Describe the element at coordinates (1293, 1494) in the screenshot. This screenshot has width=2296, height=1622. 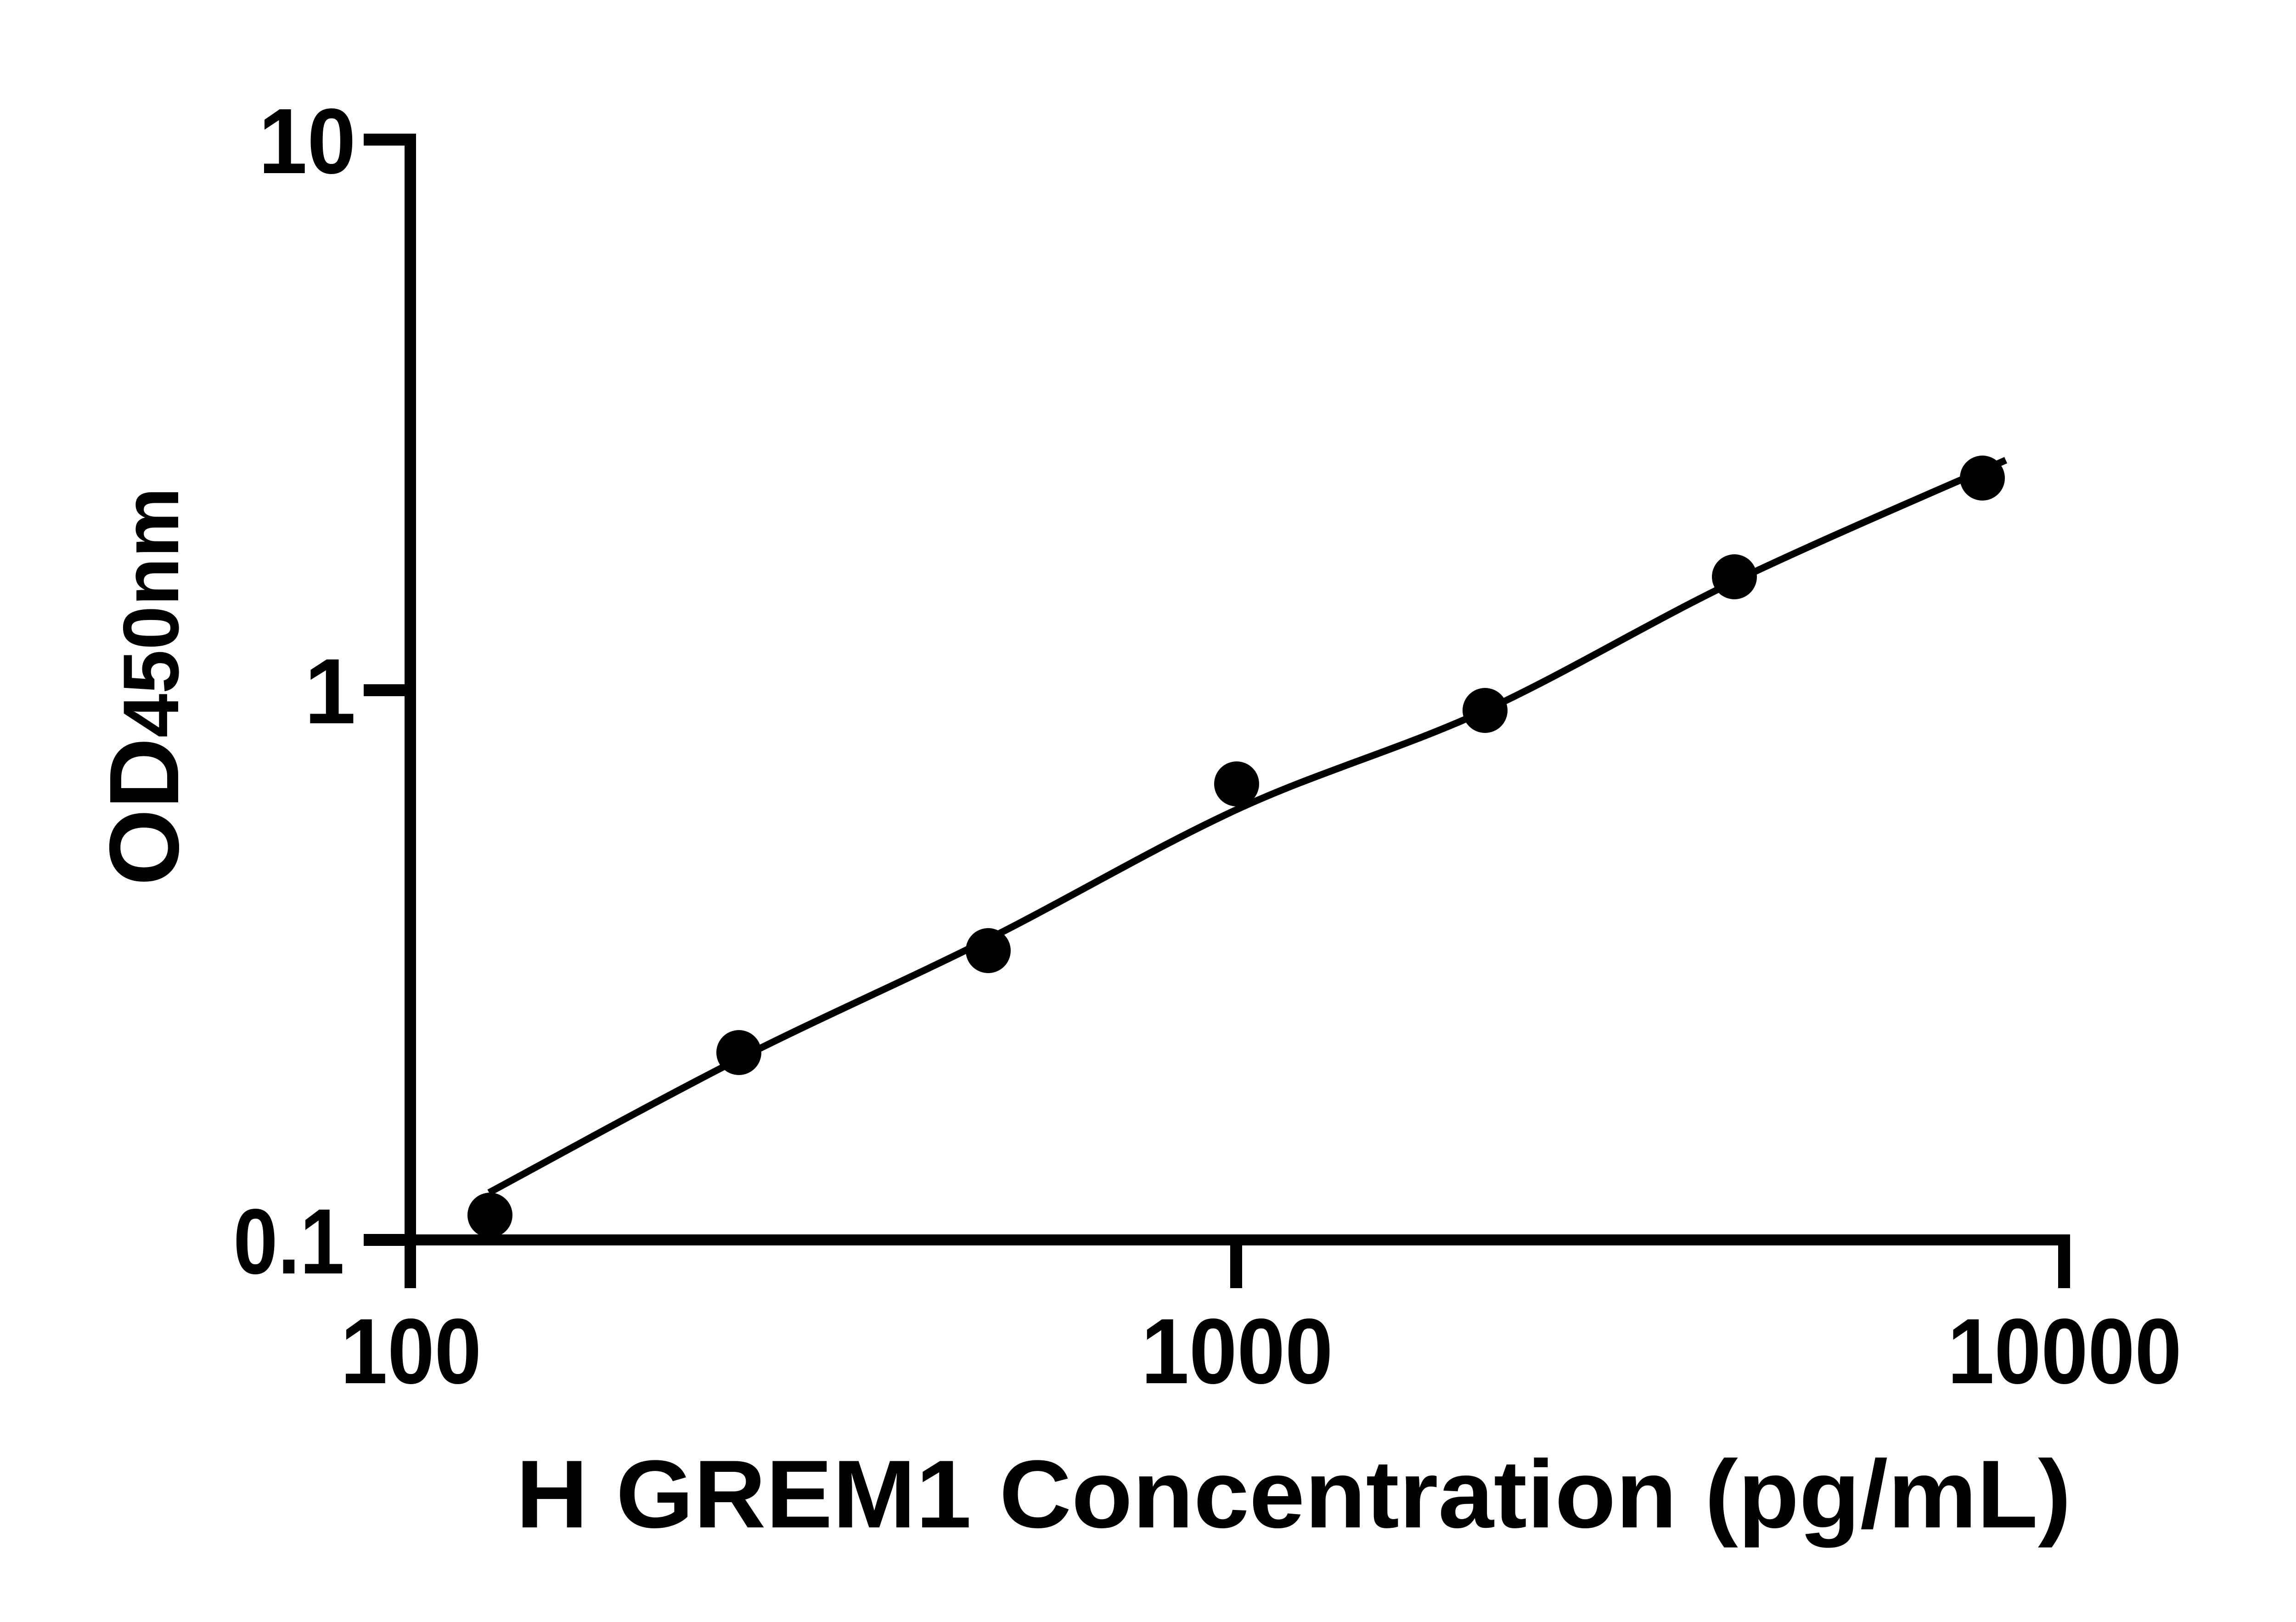
I see `svg-text: H GREM1 Concentration (pg/mL)` at that location.